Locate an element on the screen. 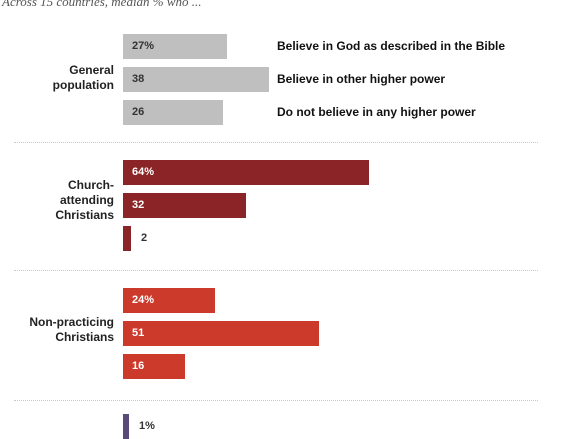  bar-value-g2-1: 64% is located at coordinates (143, 172).